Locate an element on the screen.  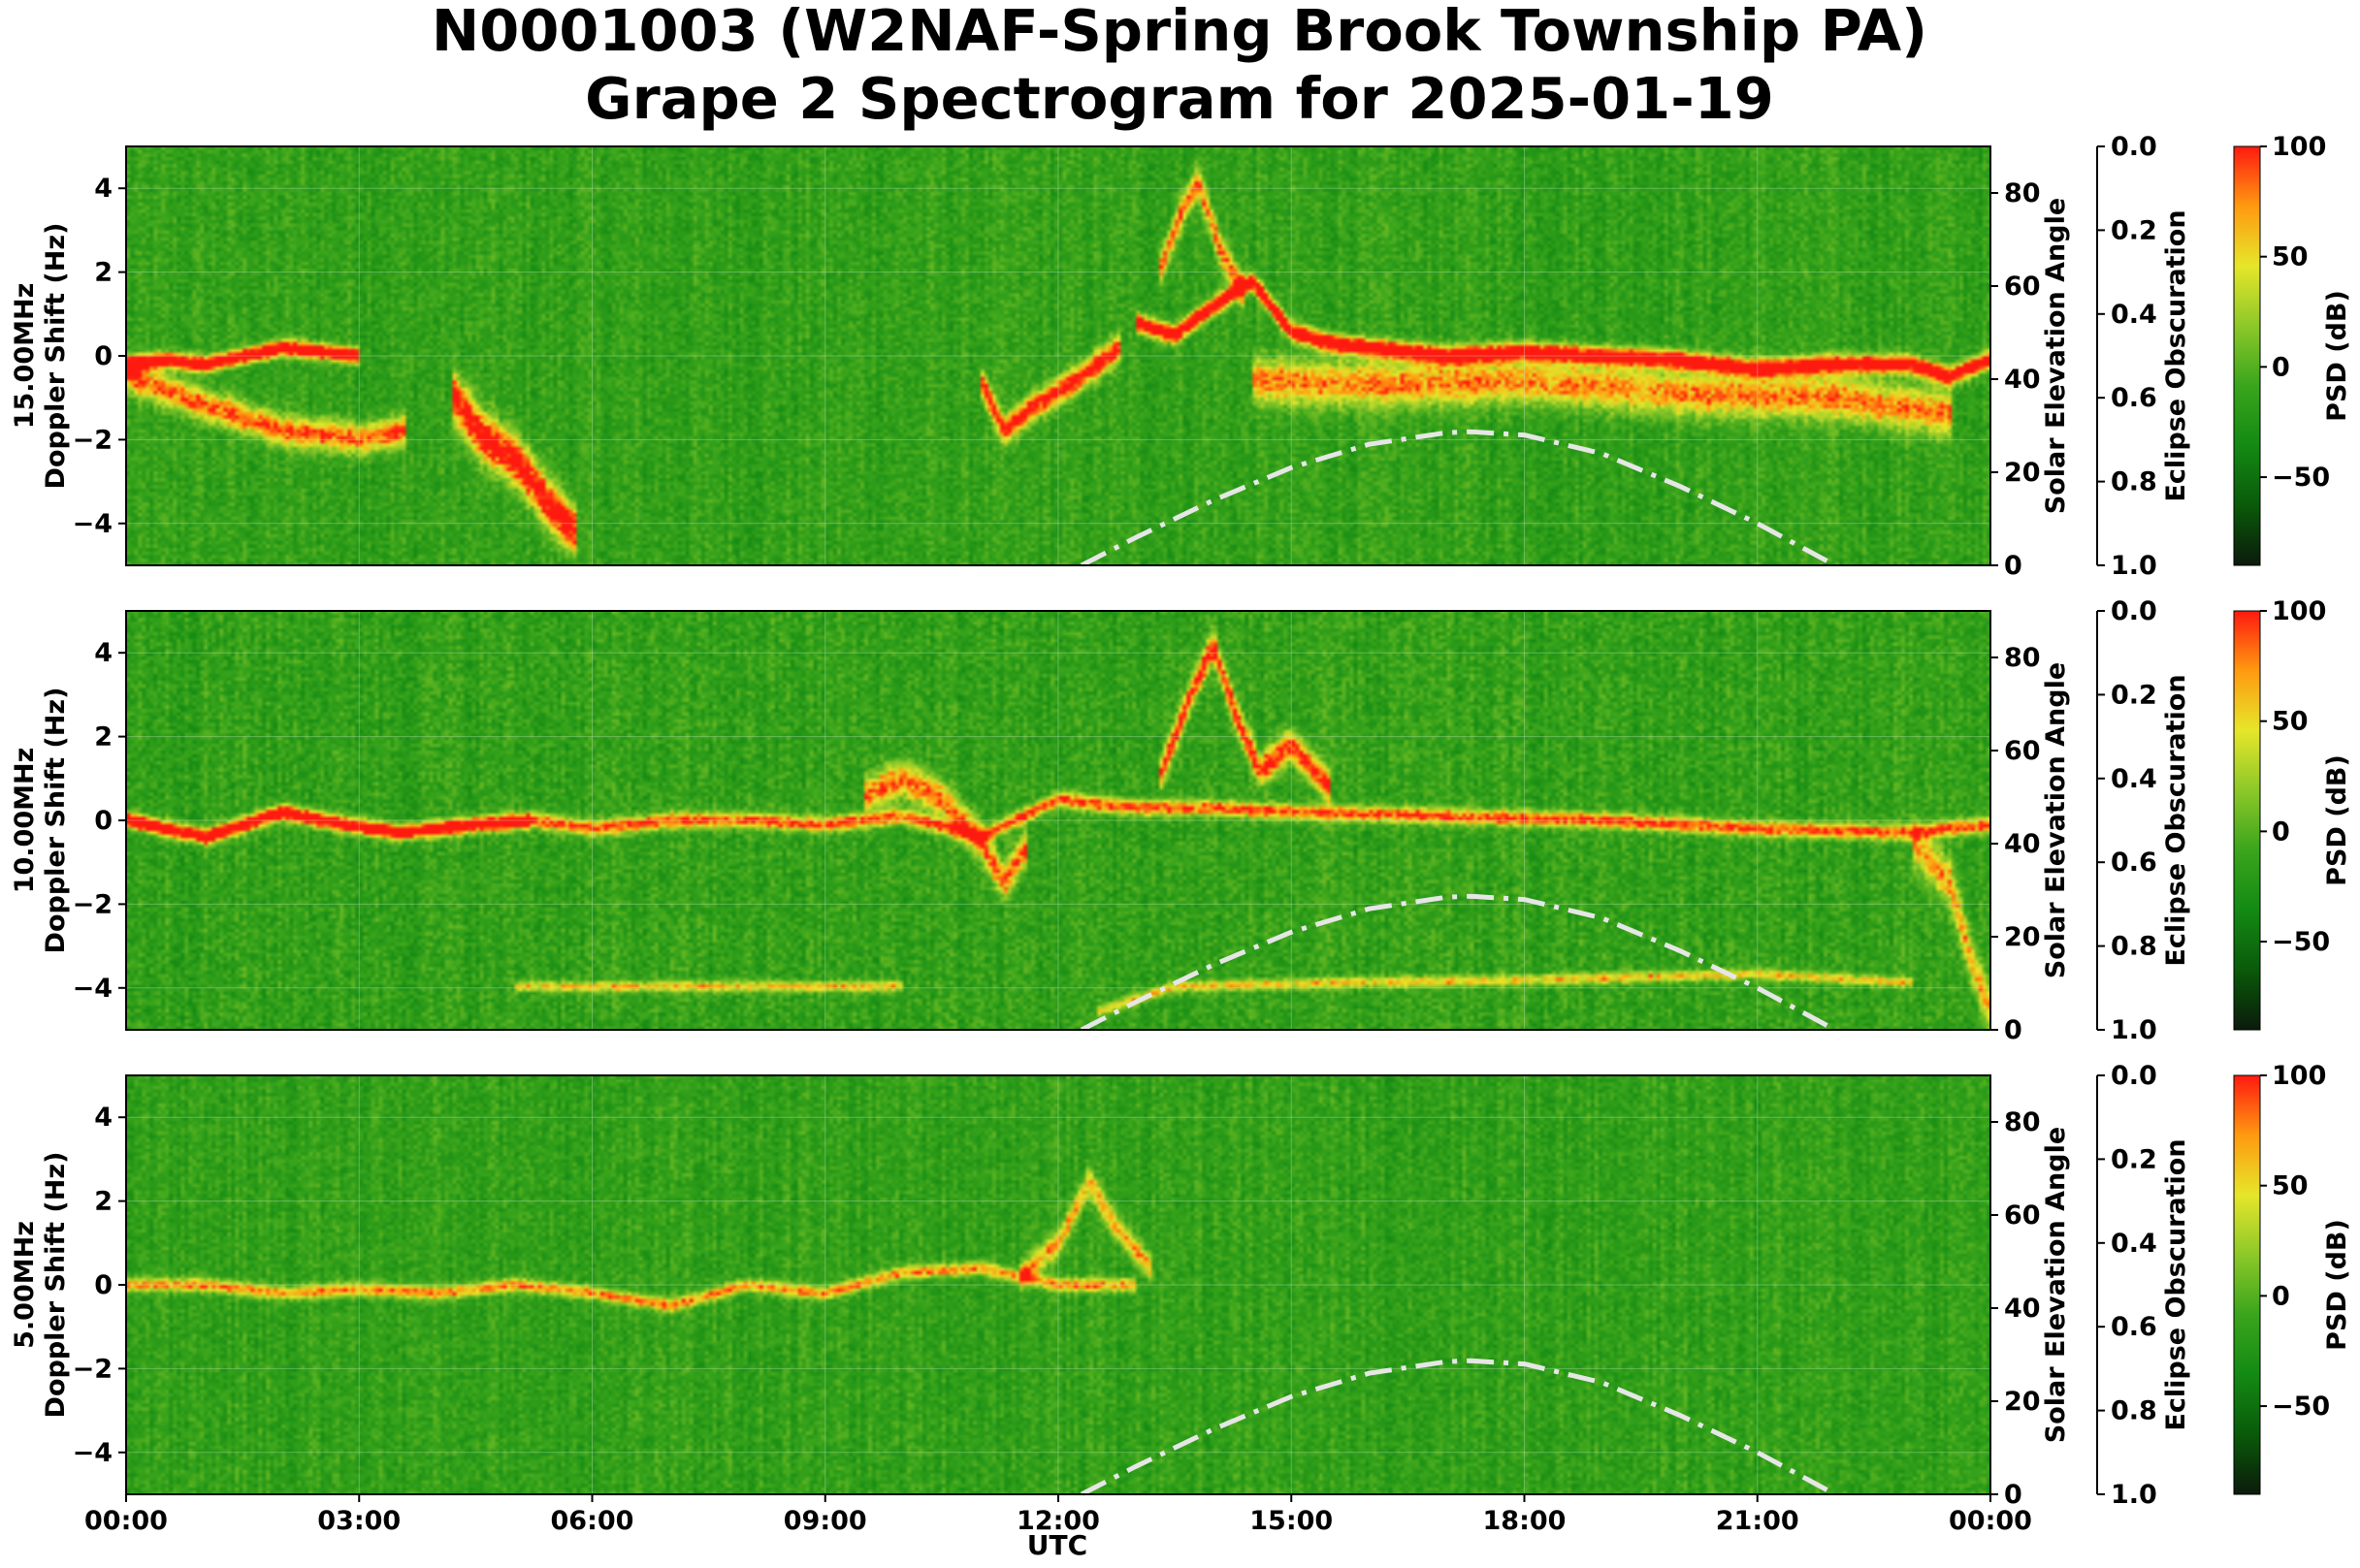
xtick-label: 09:00 is located at coordinates (825, 1521).